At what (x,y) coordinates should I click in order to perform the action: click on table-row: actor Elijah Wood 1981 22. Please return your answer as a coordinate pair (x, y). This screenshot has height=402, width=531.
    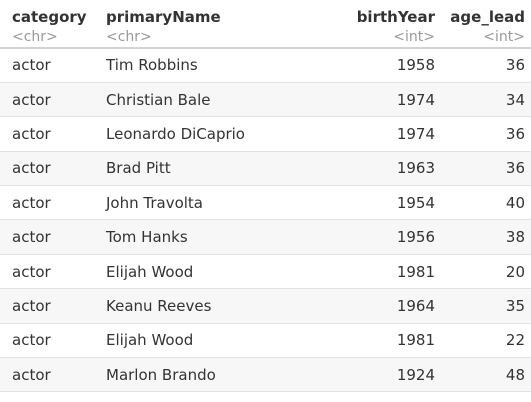
    Looking at the image, I should click on (265, 341).